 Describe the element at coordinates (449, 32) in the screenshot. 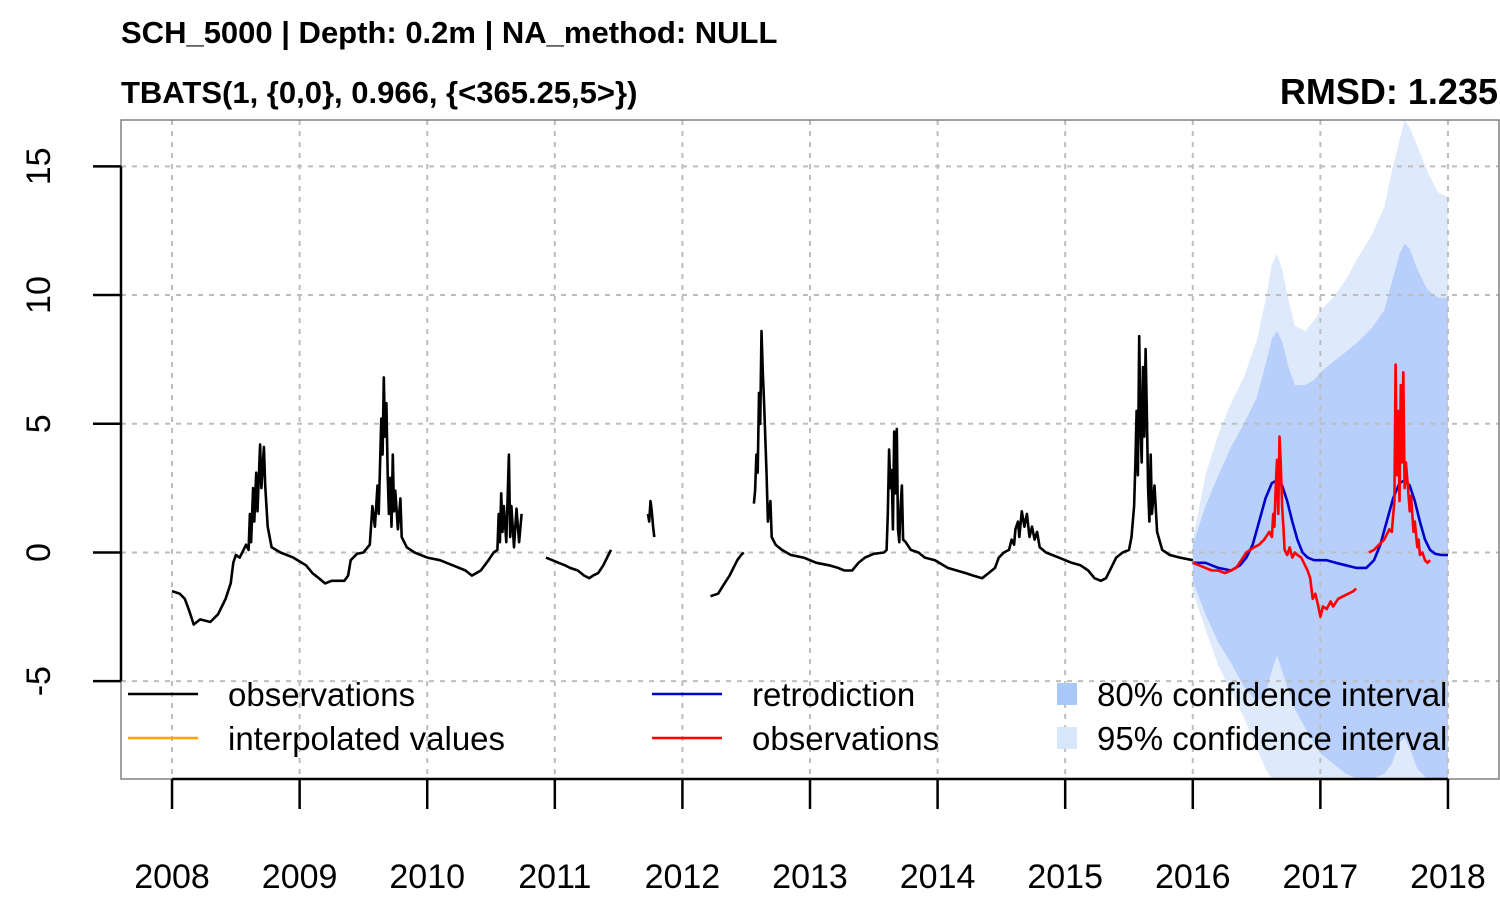

I see `chart-title: SCH_5000 | Depth: 0.2m | NA_method: NULL` at that location.